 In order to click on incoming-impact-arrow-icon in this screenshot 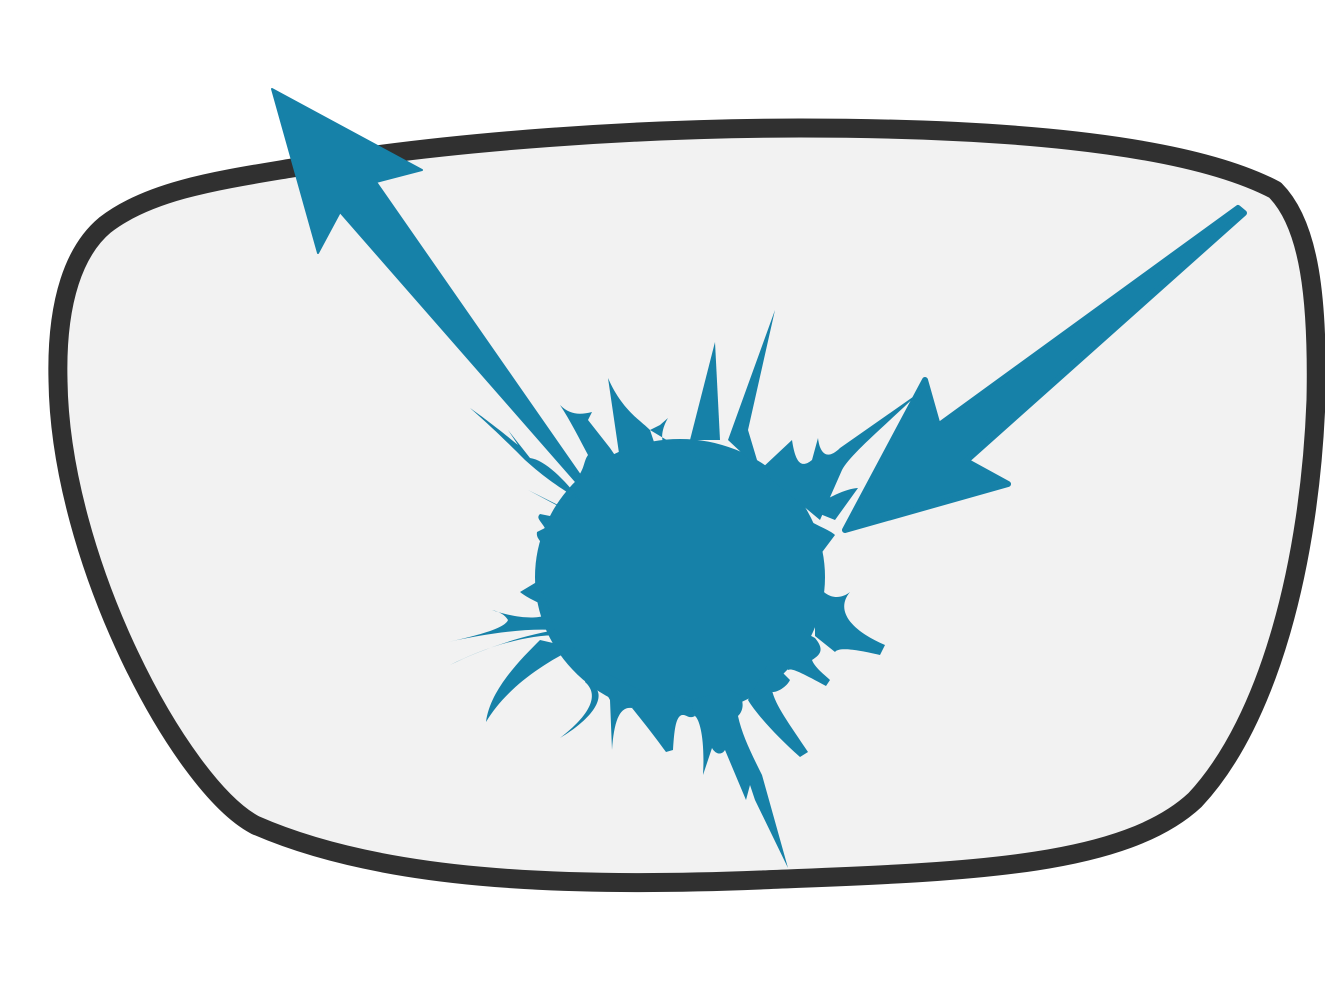, I will do `click(1044, 369)`.